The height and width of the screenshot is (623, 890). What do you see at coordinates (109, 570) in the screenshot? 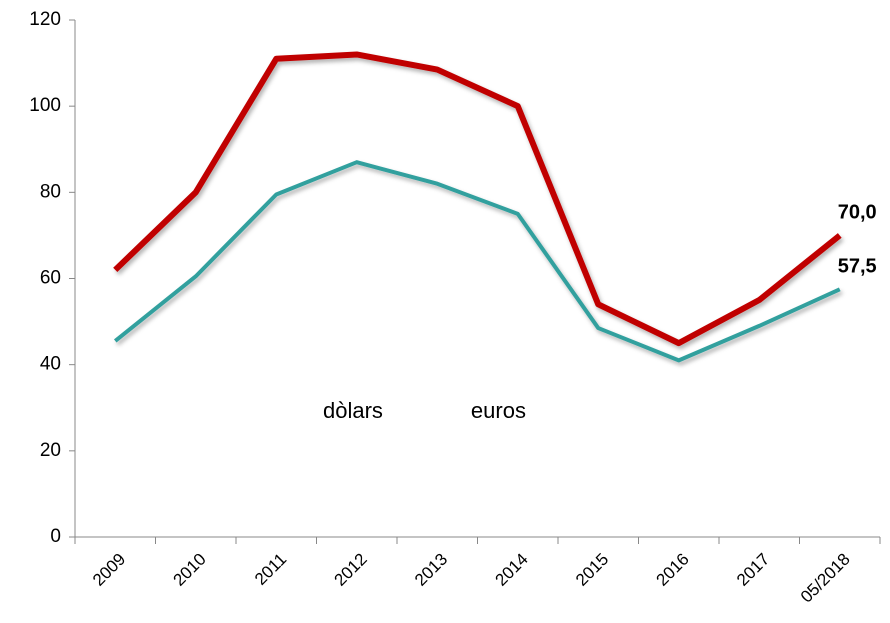
I see `x-tick-label: 2009` at bounding box center [109, 570].